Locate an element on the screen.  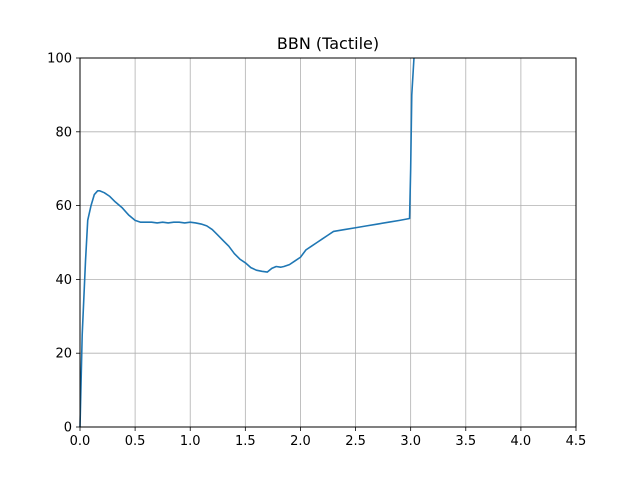
x-axis: 0.0 0.5 1.0 1.5 2.0 2.5 3.0 3.5 4.0 4.5 is located at coordinates (328, 438).